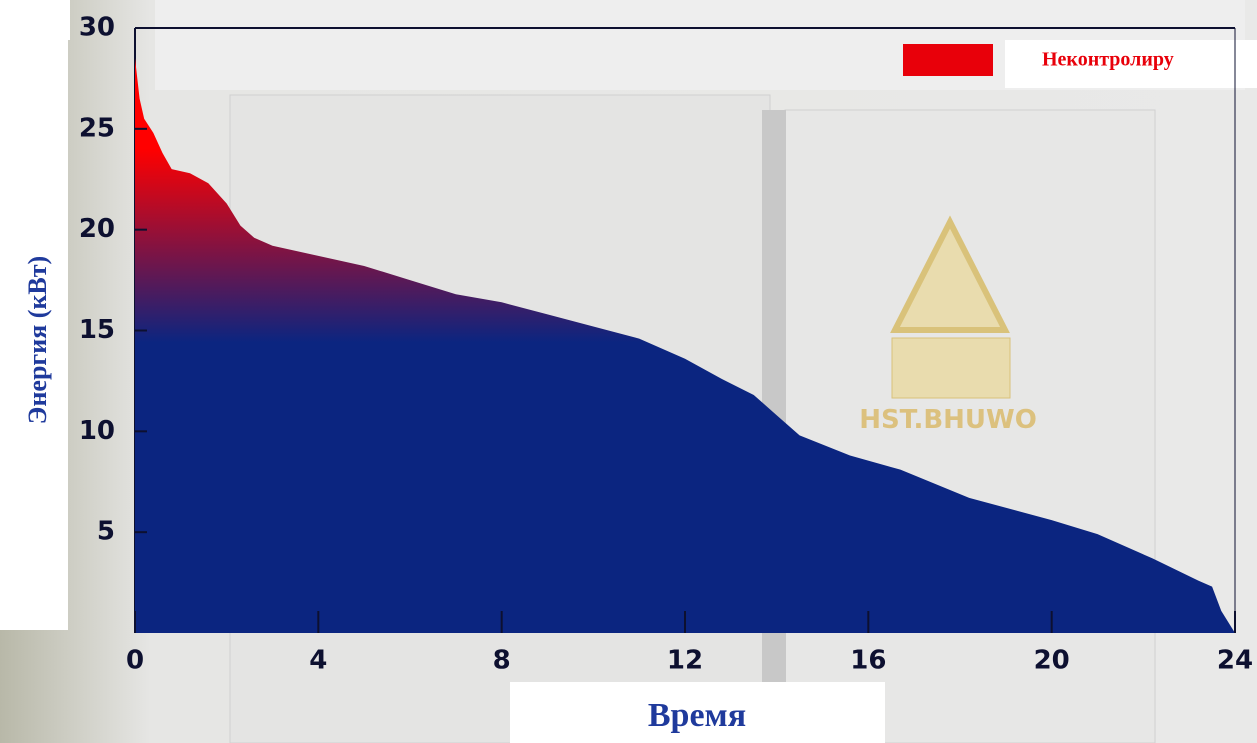  I want to click on legend-swatch, so click(948, 60).